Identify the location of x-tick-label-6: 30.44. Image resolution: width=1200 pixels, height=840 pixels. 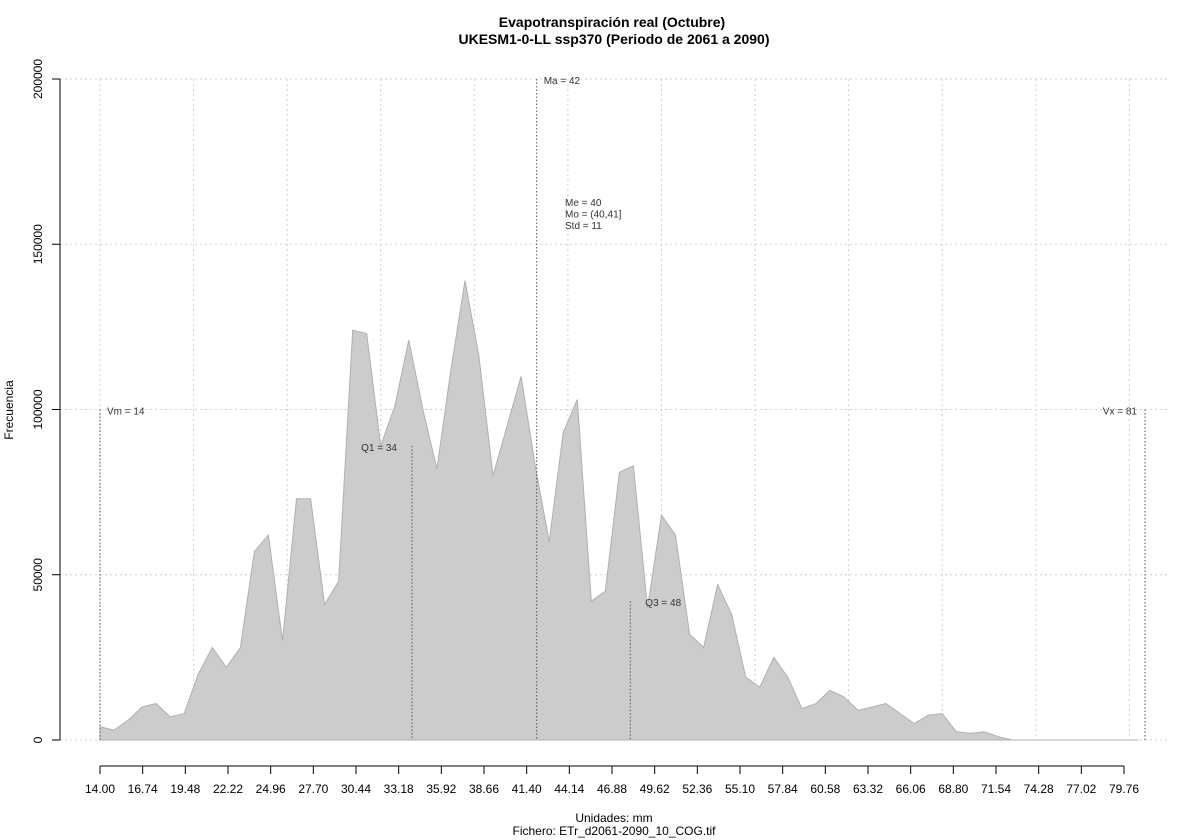
(356, 789).